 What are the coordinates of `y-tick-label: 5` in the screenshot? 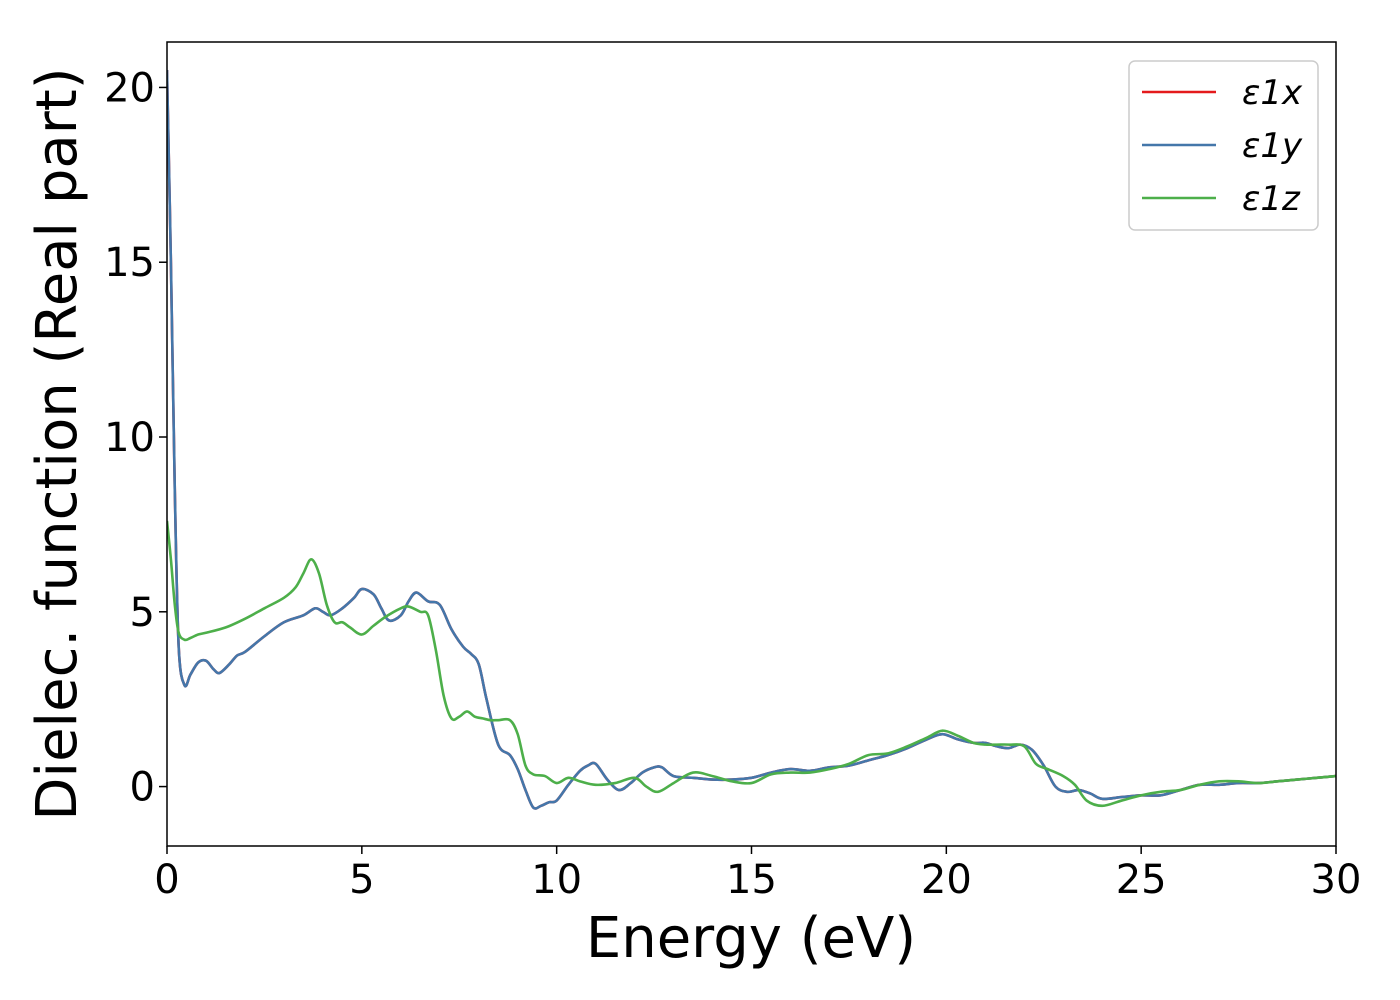 It's located at (142, 613).